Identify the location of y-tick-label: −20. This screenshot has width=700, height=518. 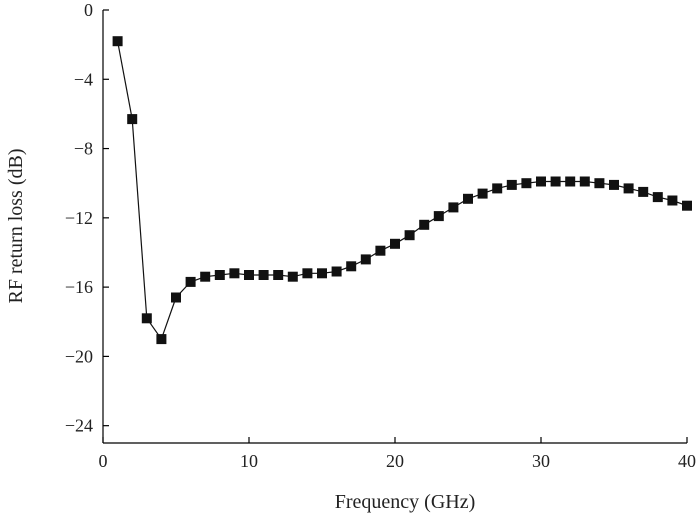
(79, 356).